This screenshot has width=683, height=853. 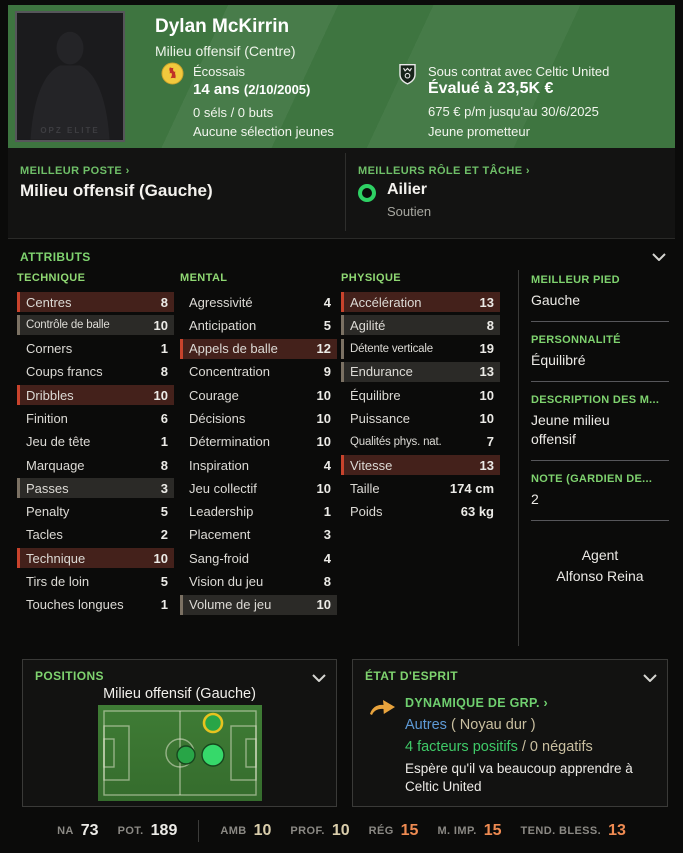 I want to click on positions-panel: POSITIONS Milieu offensif (Gauche), so click(x=179, y=733).